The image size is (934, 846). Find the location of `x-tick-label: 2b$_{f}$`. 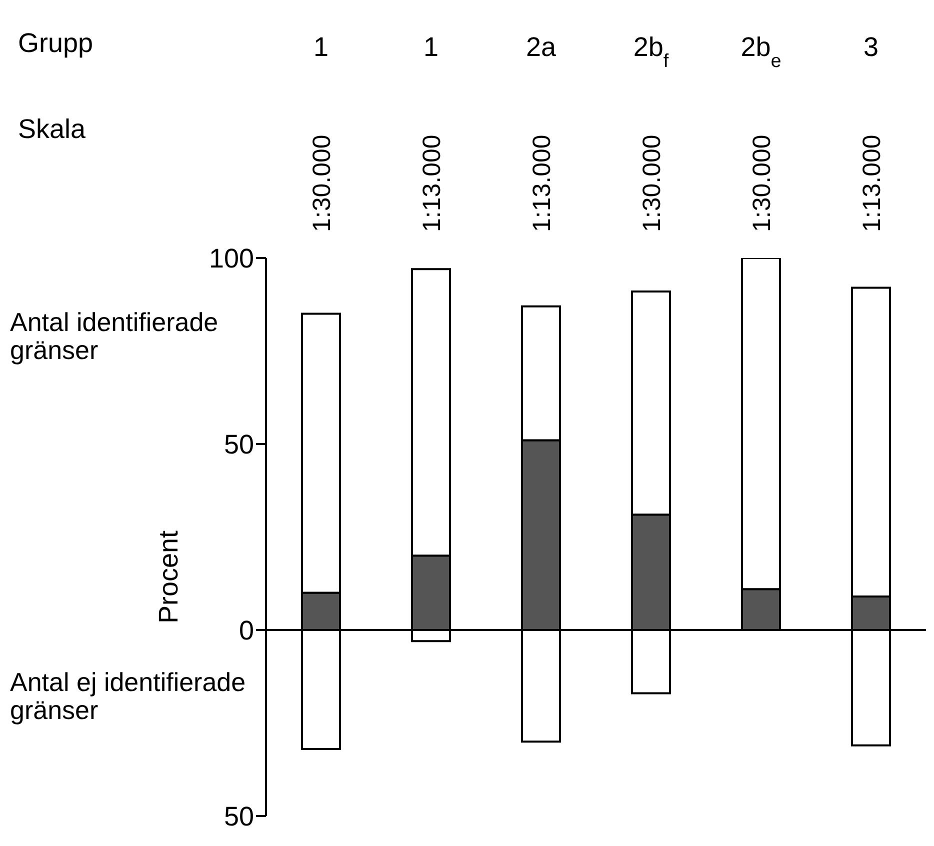

x-tick-label: 2b$_{f}$ is located at coordinates (651, 52).